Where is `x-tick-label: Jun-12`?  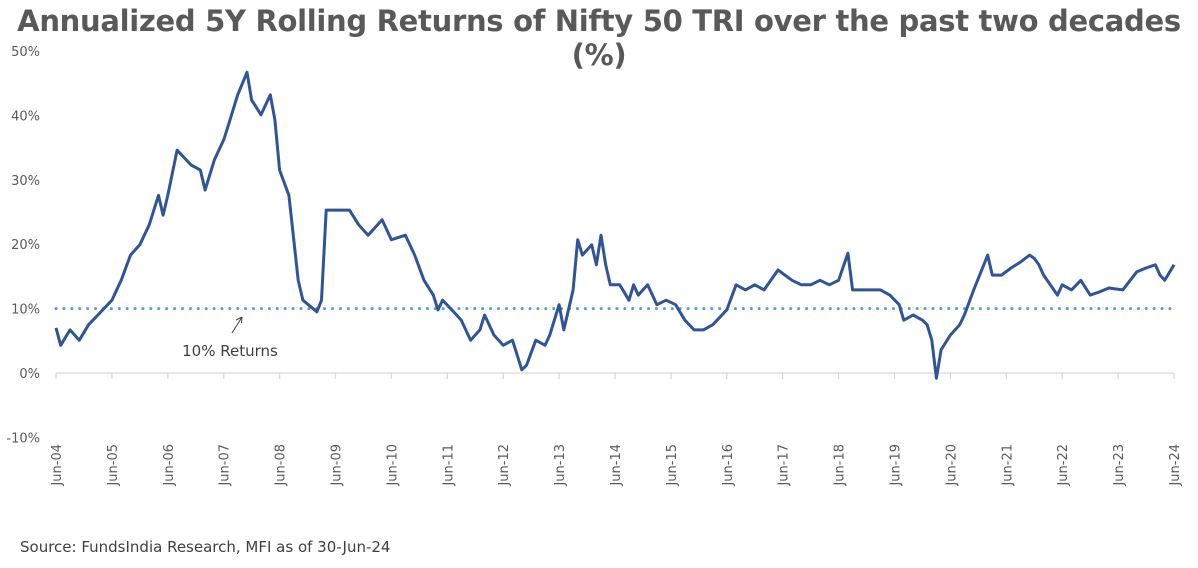
x-tick-label: Jun-12 is located at coordinates (504, 465).